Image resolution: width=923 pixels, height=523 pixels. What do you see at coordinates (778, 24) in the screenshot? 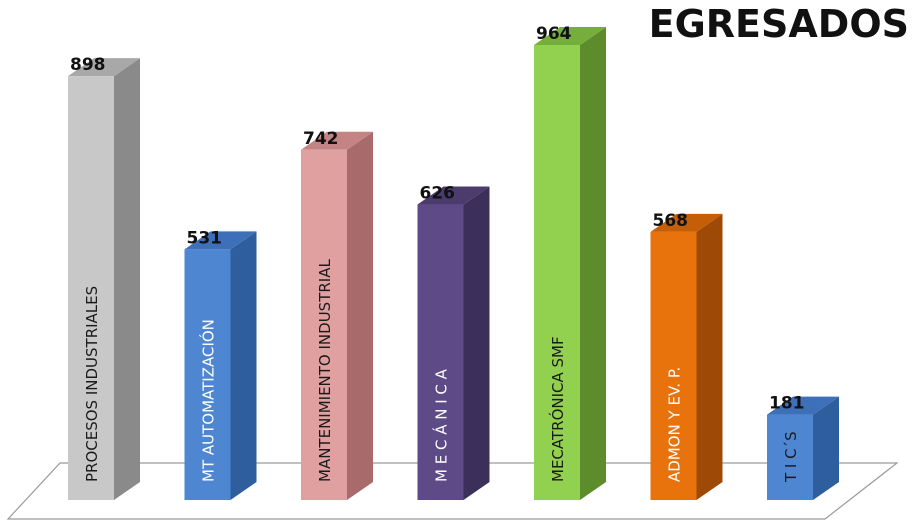
I see `chart-title: EGRESADOS` at bounding box center [778, 24].